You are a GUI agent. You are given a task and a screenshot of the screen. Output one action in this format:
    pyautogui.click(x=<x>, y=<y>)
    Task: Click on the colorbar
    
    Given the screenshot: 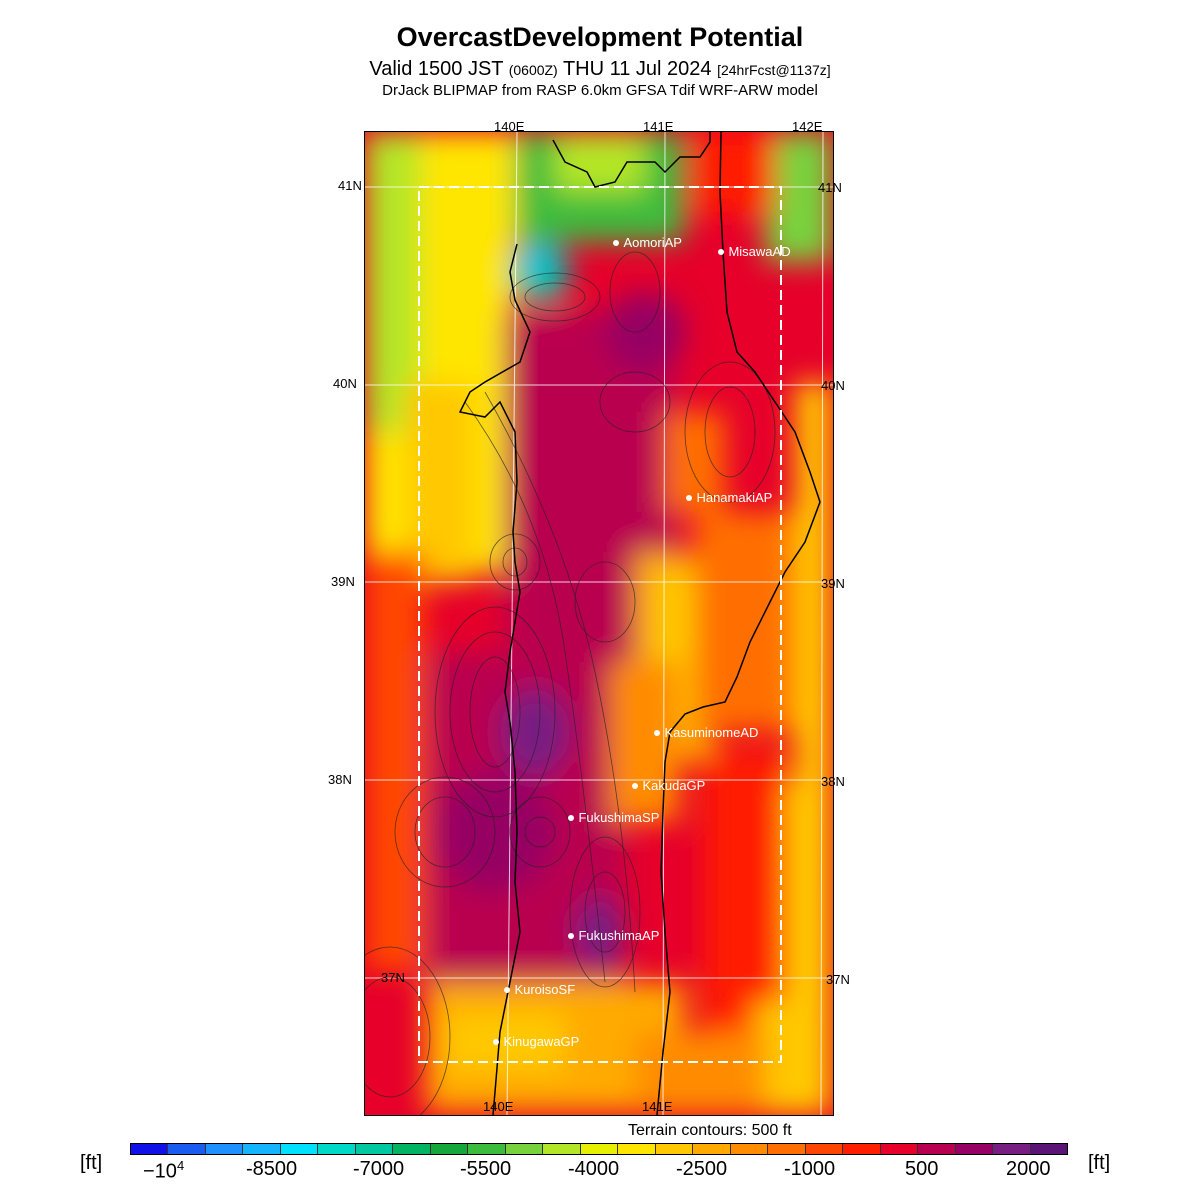 What is the action you would take?
    pyautogui.click(x=599, y=1149)
    